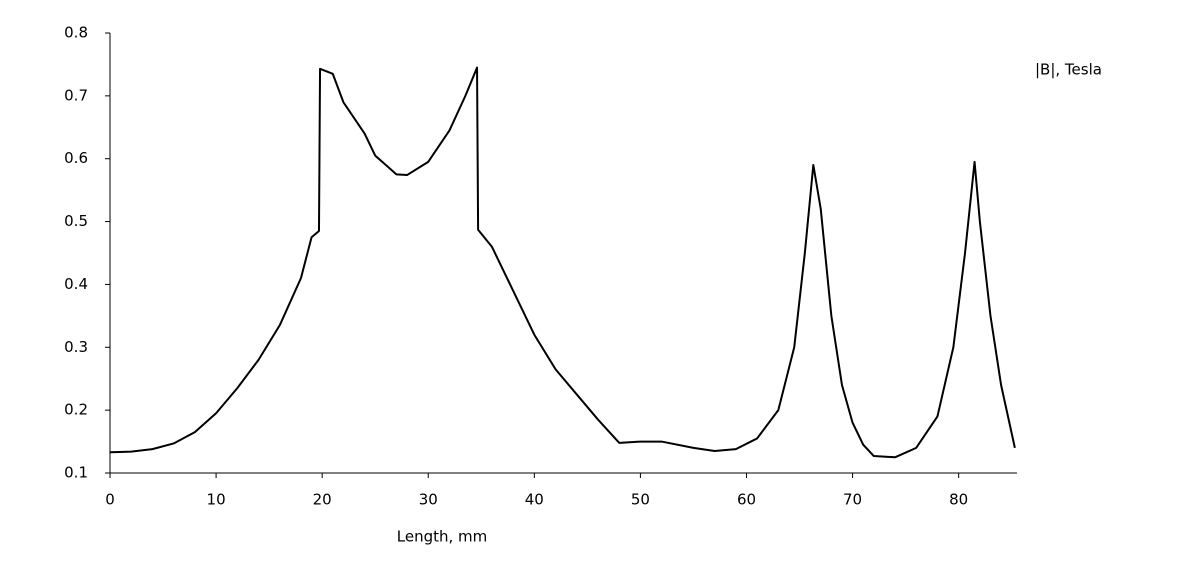 This screenshot has height=573, width=1188. What do you see at coordinates (76, 347) in the screenshot?
I see `y-tick-label: 0.3` at bounding box center [76, 347].